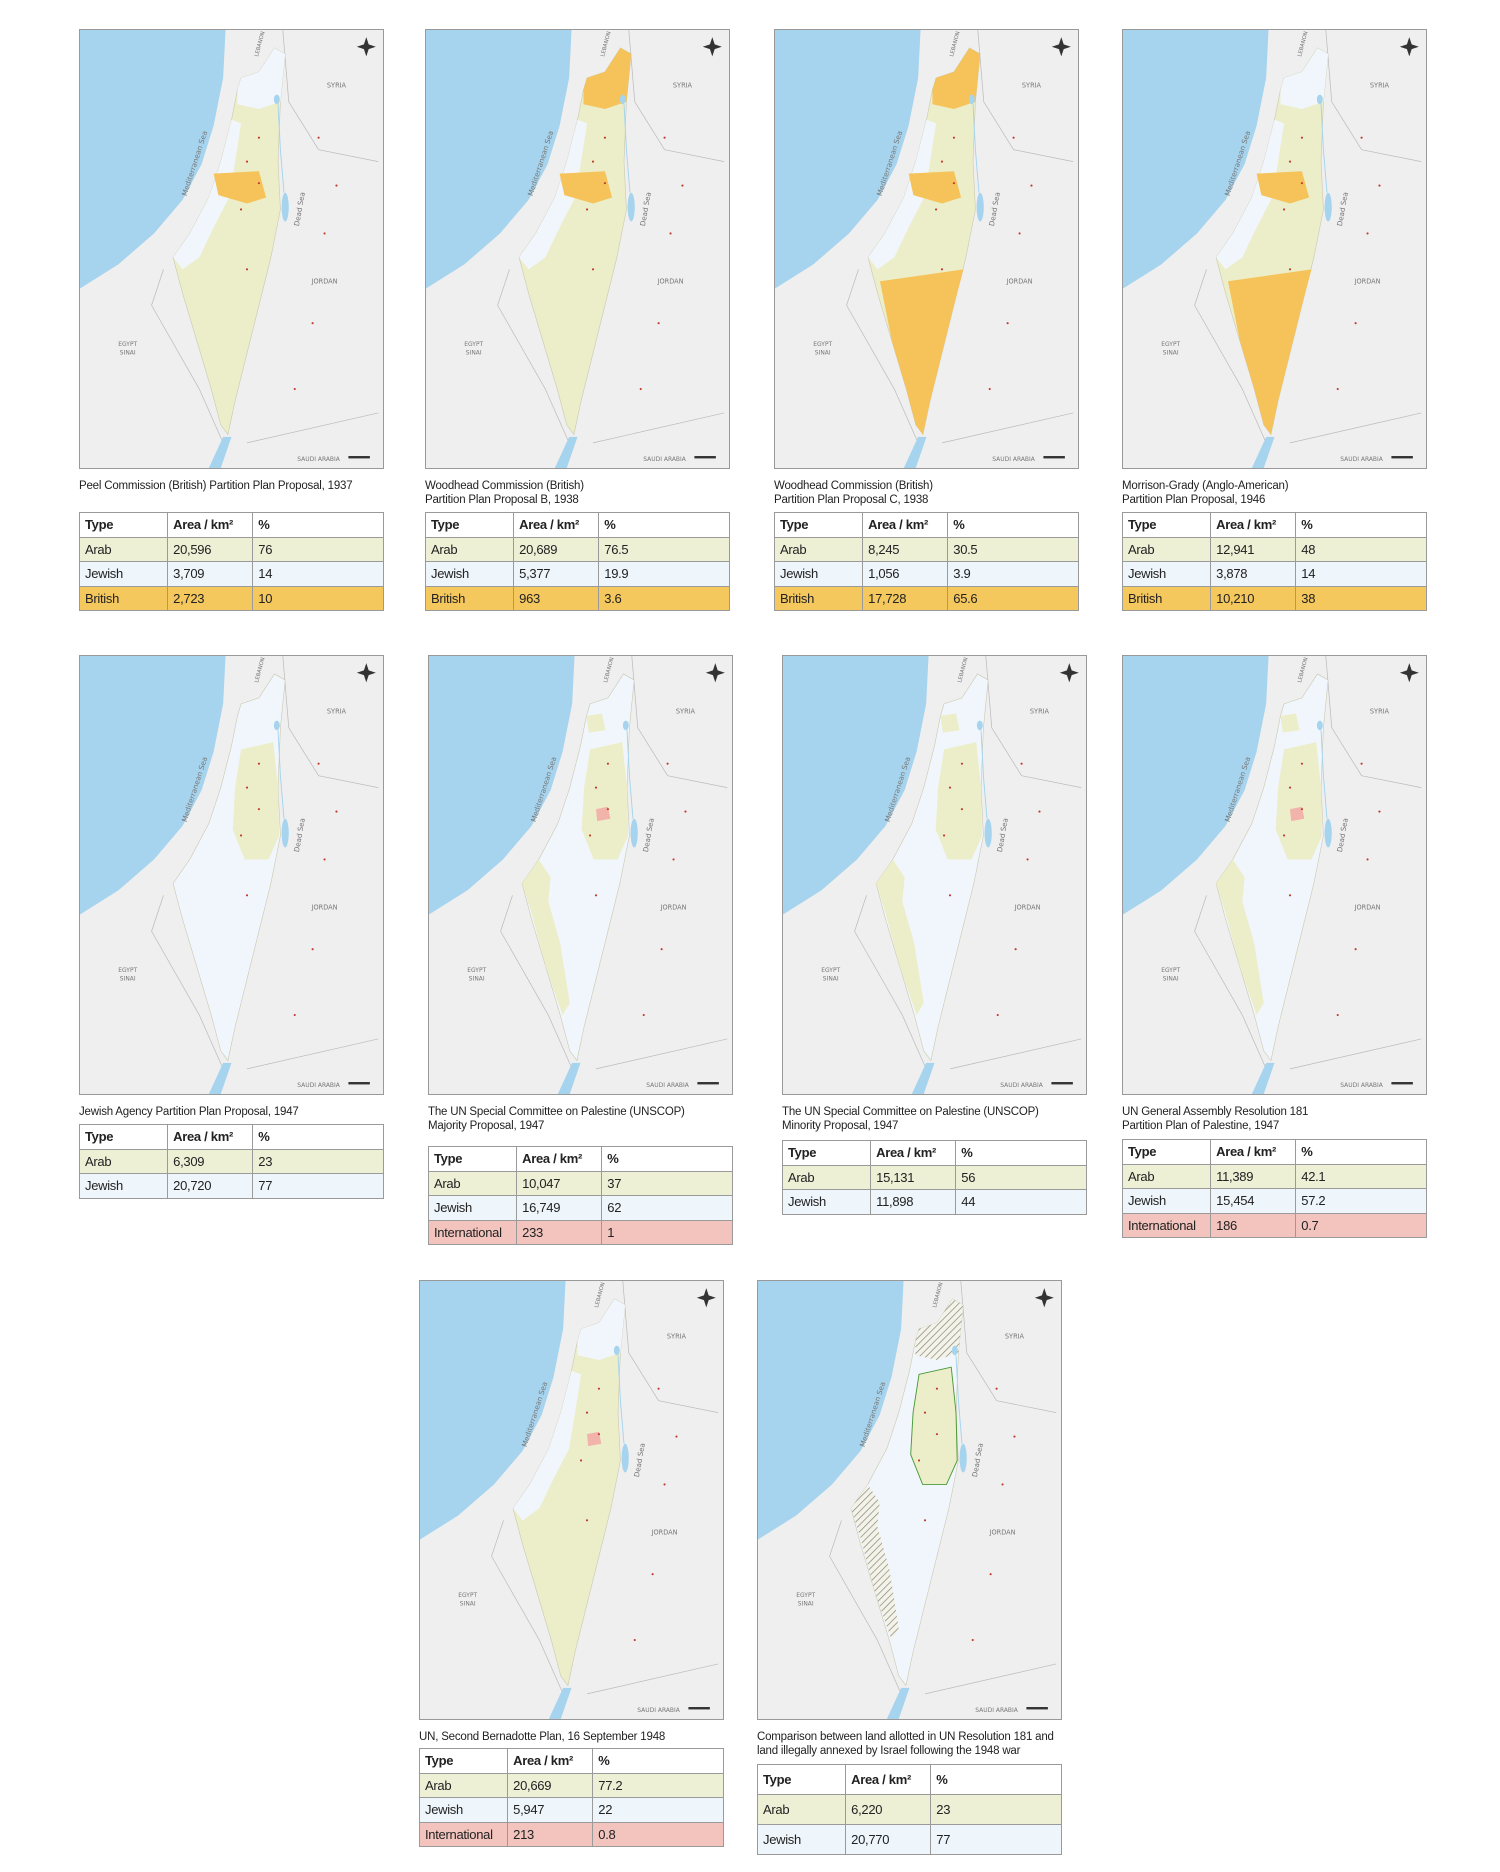  I want to click on cell-area: 15,454, so click(1253, 1201).